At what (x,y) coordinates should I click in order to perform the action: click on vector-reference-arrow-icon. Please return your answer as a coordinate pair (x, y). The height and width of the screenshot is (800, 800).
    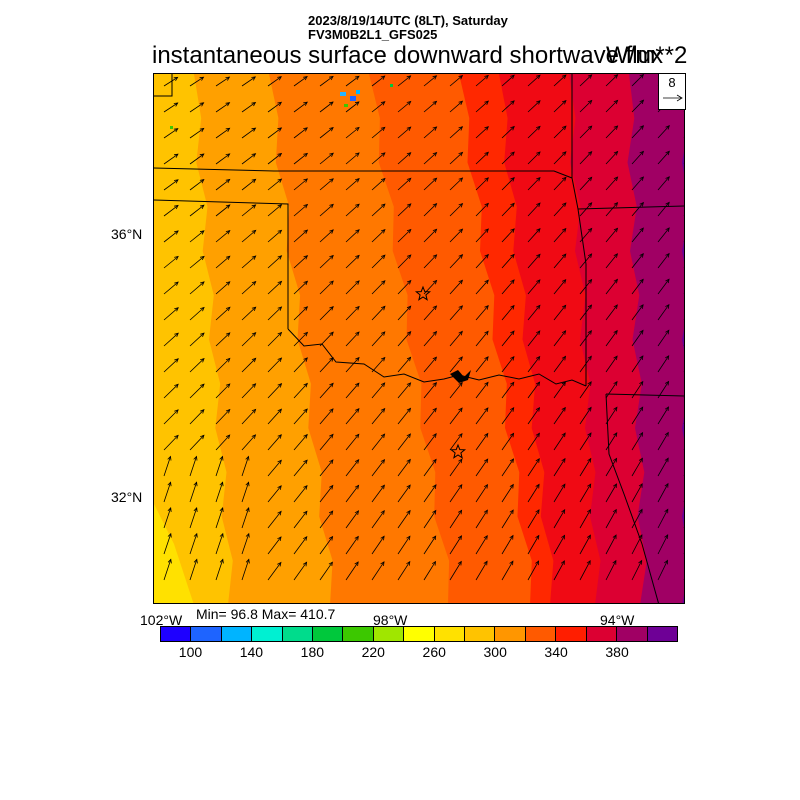
    Looking at the image, I should click on (673, 98).